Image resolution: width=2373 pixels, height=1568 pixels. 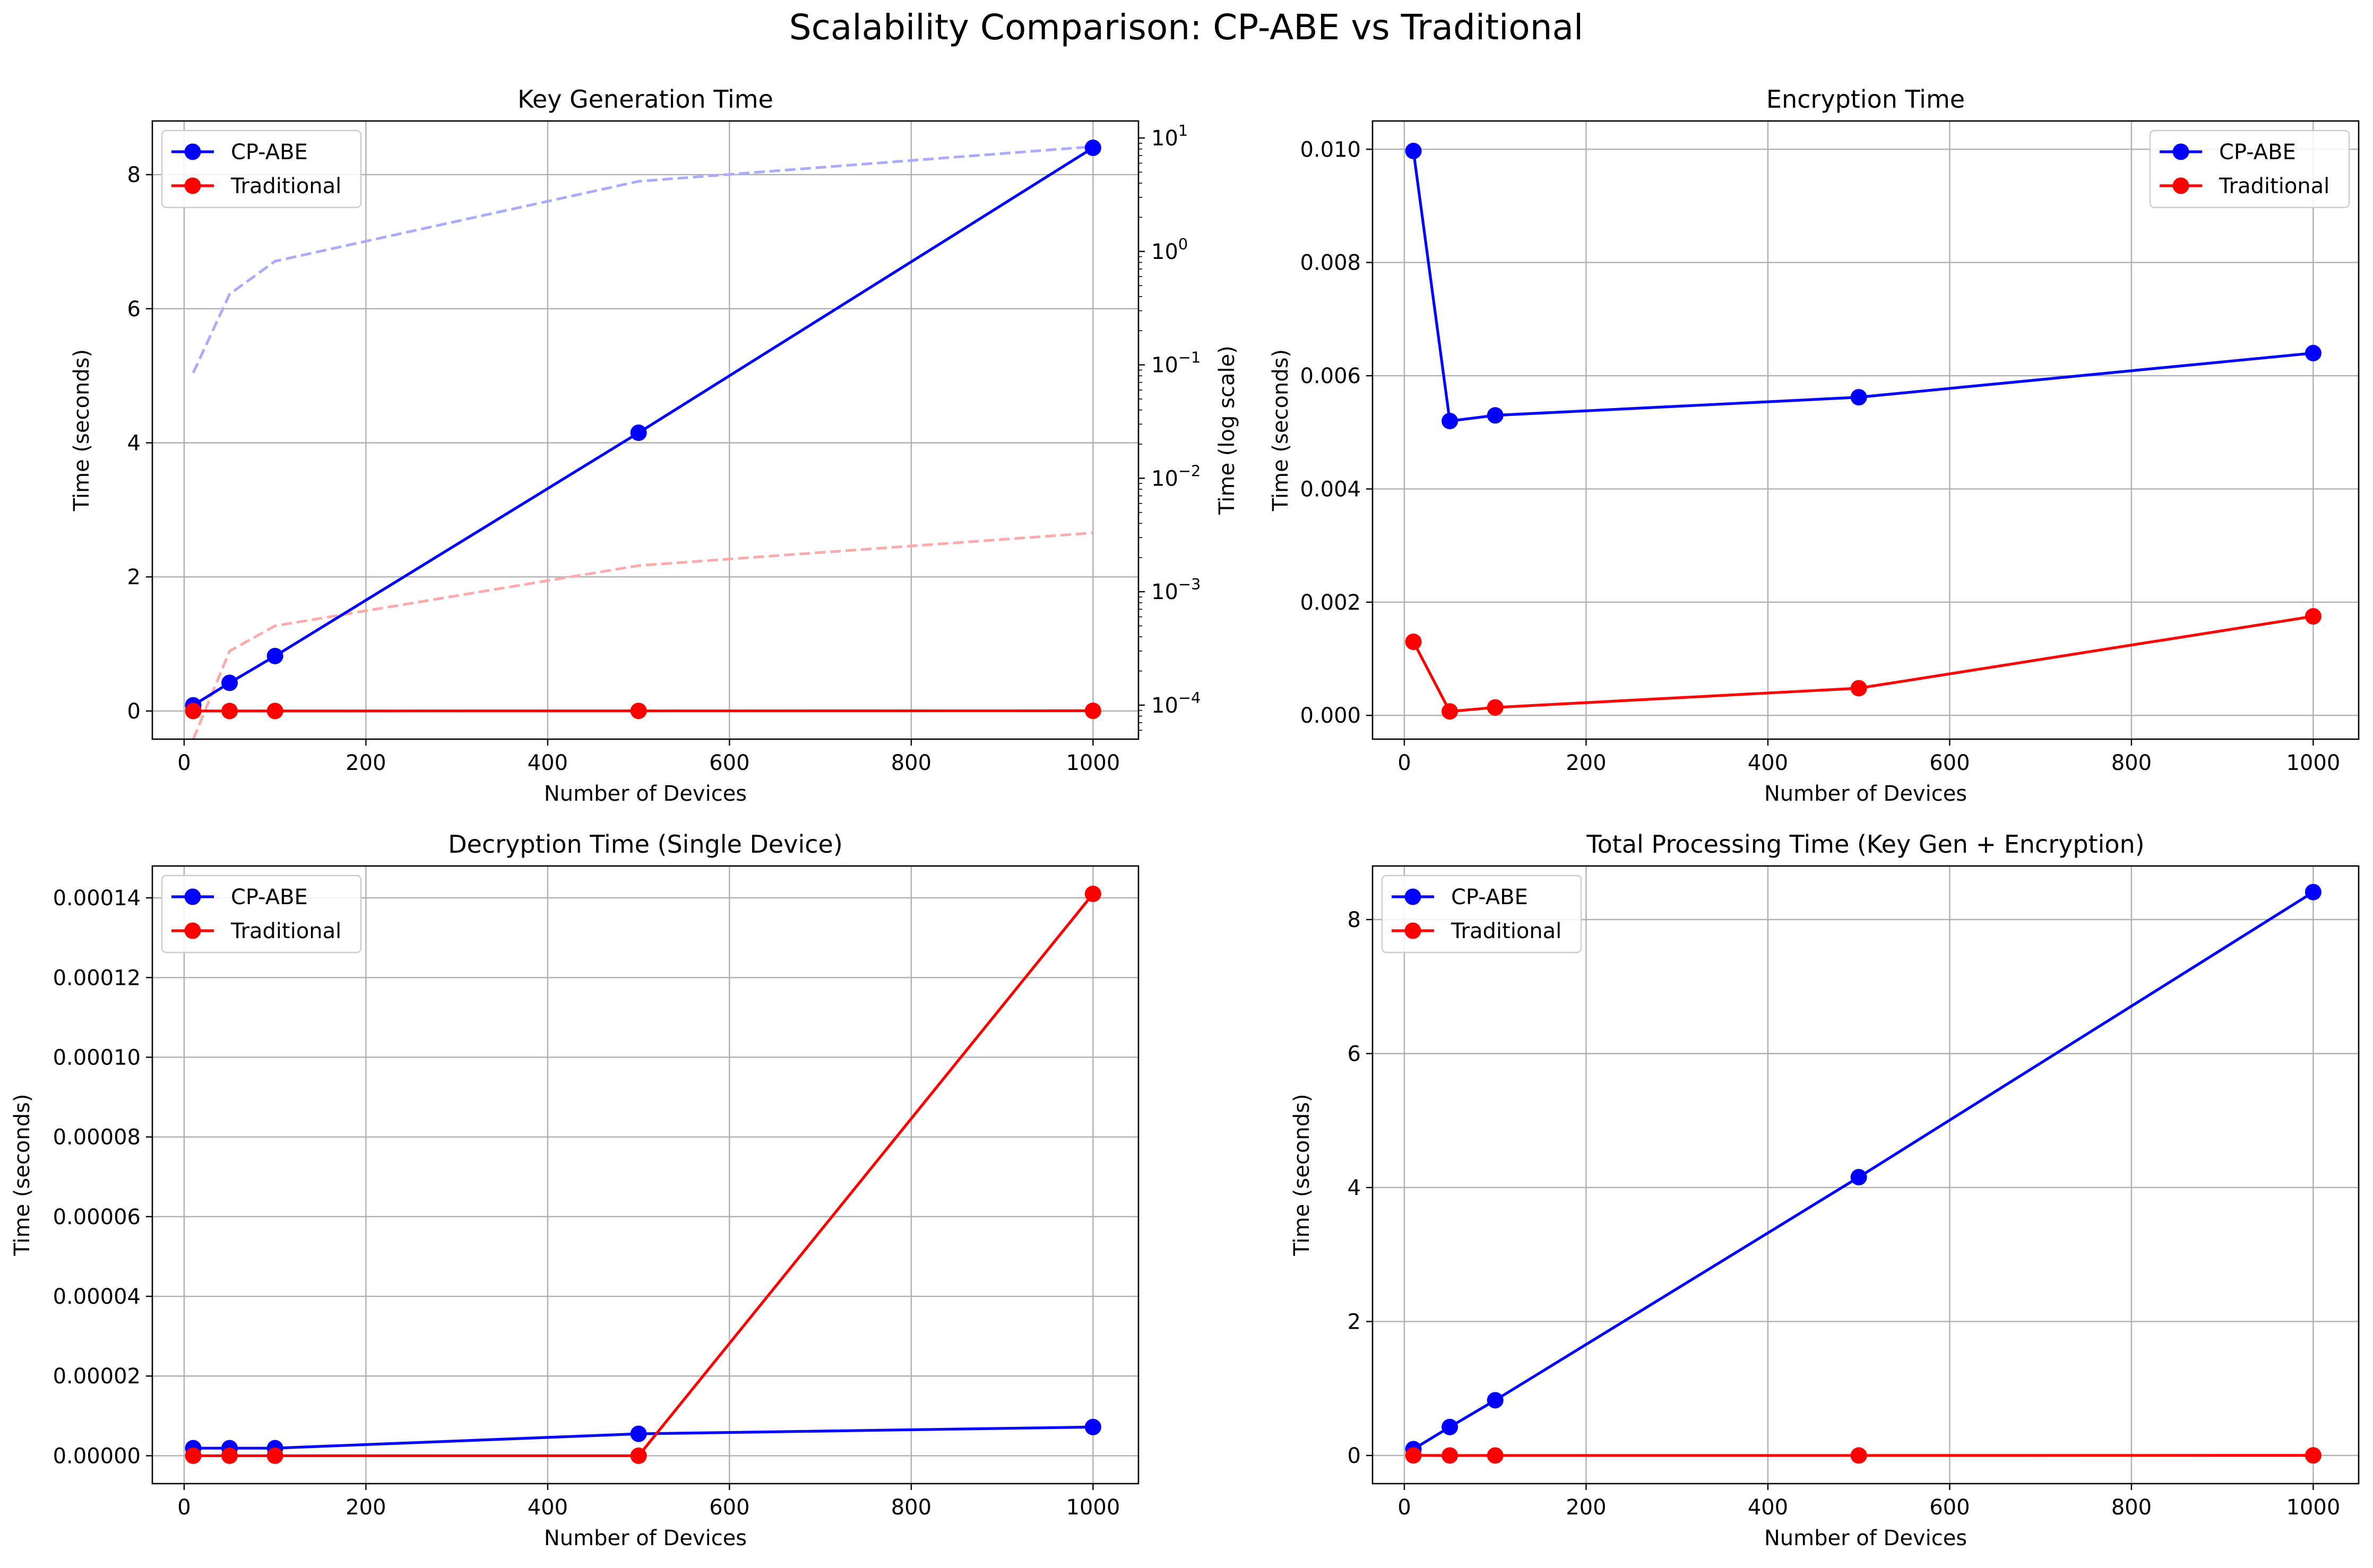 What do you see at coordinates (1330, 149) in the screenshot?
I see `y-tick-label: 0.010` at bounding box center [1330, 149].